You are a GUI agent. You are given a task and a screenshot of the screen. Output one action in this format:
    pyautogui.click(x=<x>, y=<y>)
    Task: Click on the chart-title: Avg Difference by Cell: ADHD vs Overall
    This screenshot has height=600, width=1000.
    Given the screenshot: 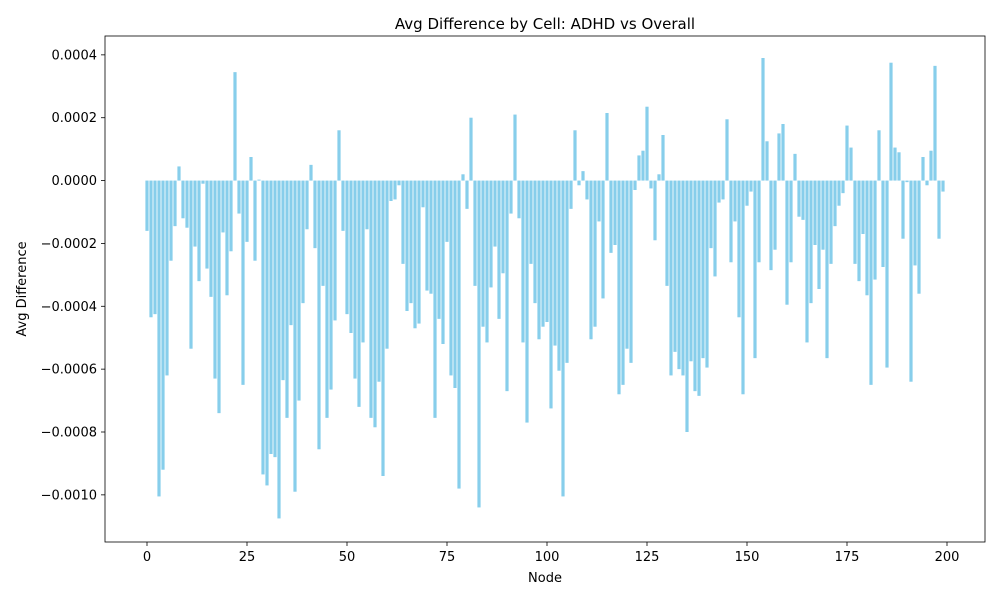 What is the action you would take?
    pyautogui.click(x=545, y=24)
    